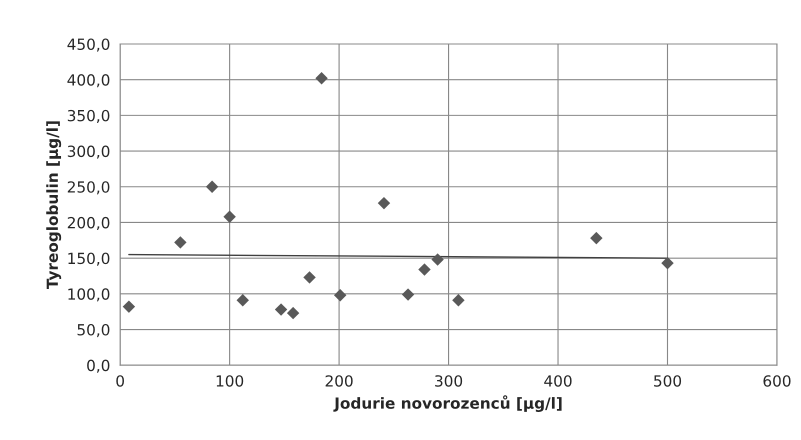 Image resolution: width=801 pixels, height=440 pixels. I want to click on y-tick-label: 450,0, so click(88, 45).